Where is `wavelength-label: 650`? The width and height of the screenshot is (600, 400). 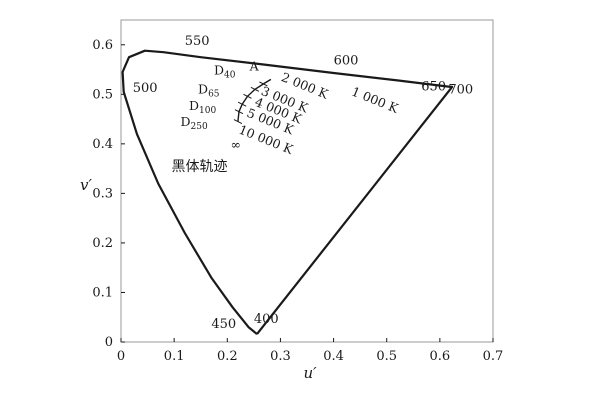
wavelength-label: 650 is located at coordinates (433, 86).